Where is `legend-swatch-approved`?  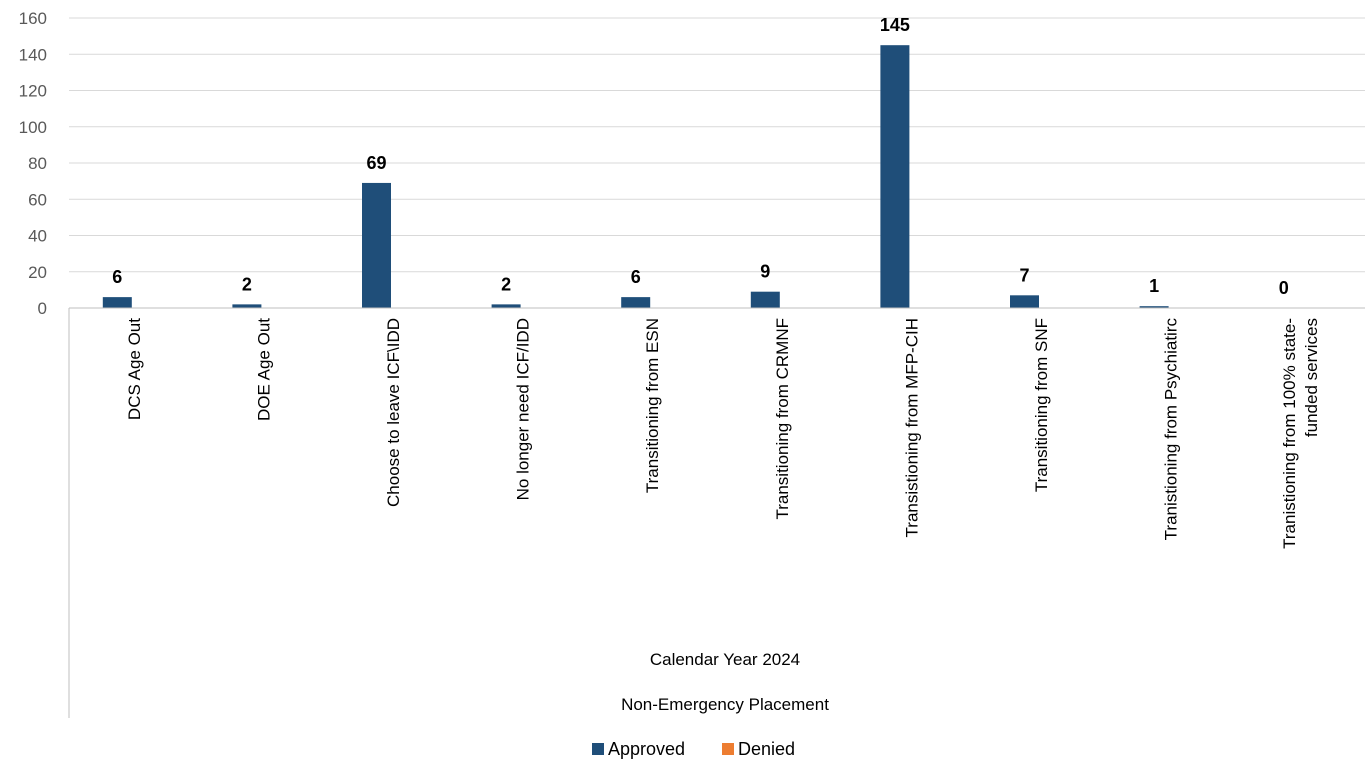 legend-swatch-approved is located at coordinates (598, 749).